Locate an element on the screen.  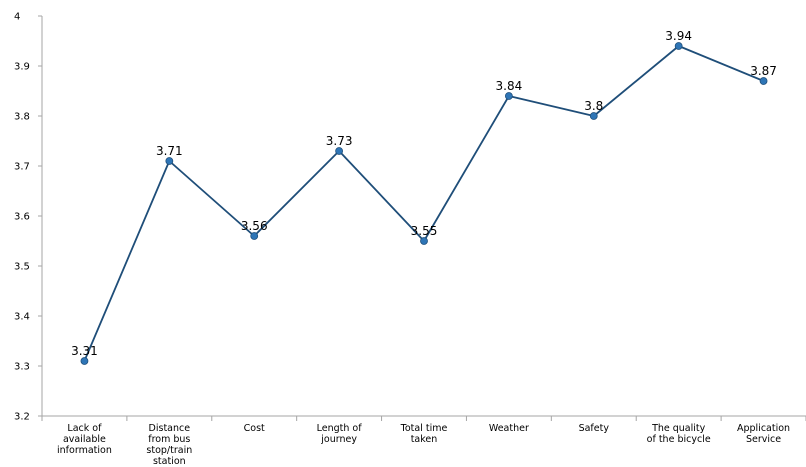
data-label: 3.87 is located at coordinates (763, 71).